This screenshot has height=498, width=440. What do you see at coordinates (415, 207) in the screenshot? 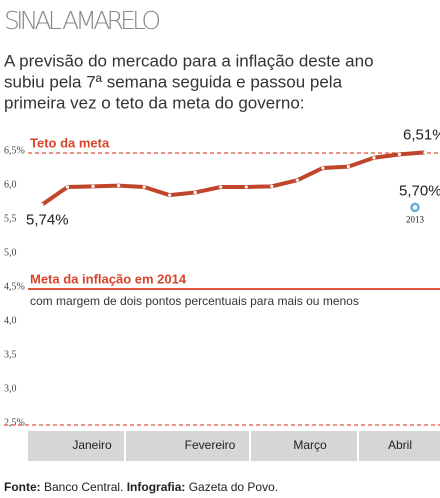
I see `comparison-point` at bounding box center [415, 207].